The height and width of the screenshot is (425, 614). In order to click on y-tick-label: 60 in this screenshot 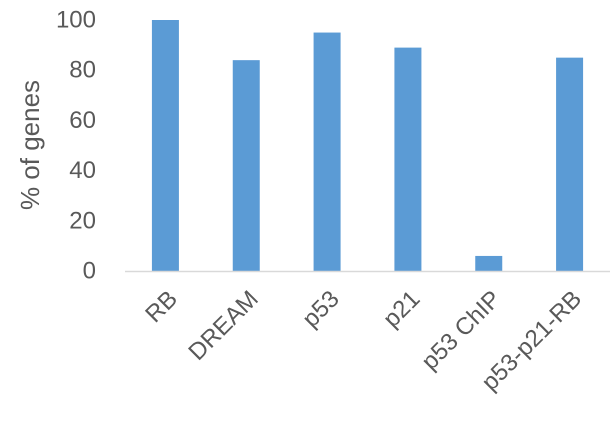, I will do `click(82, 120)`.